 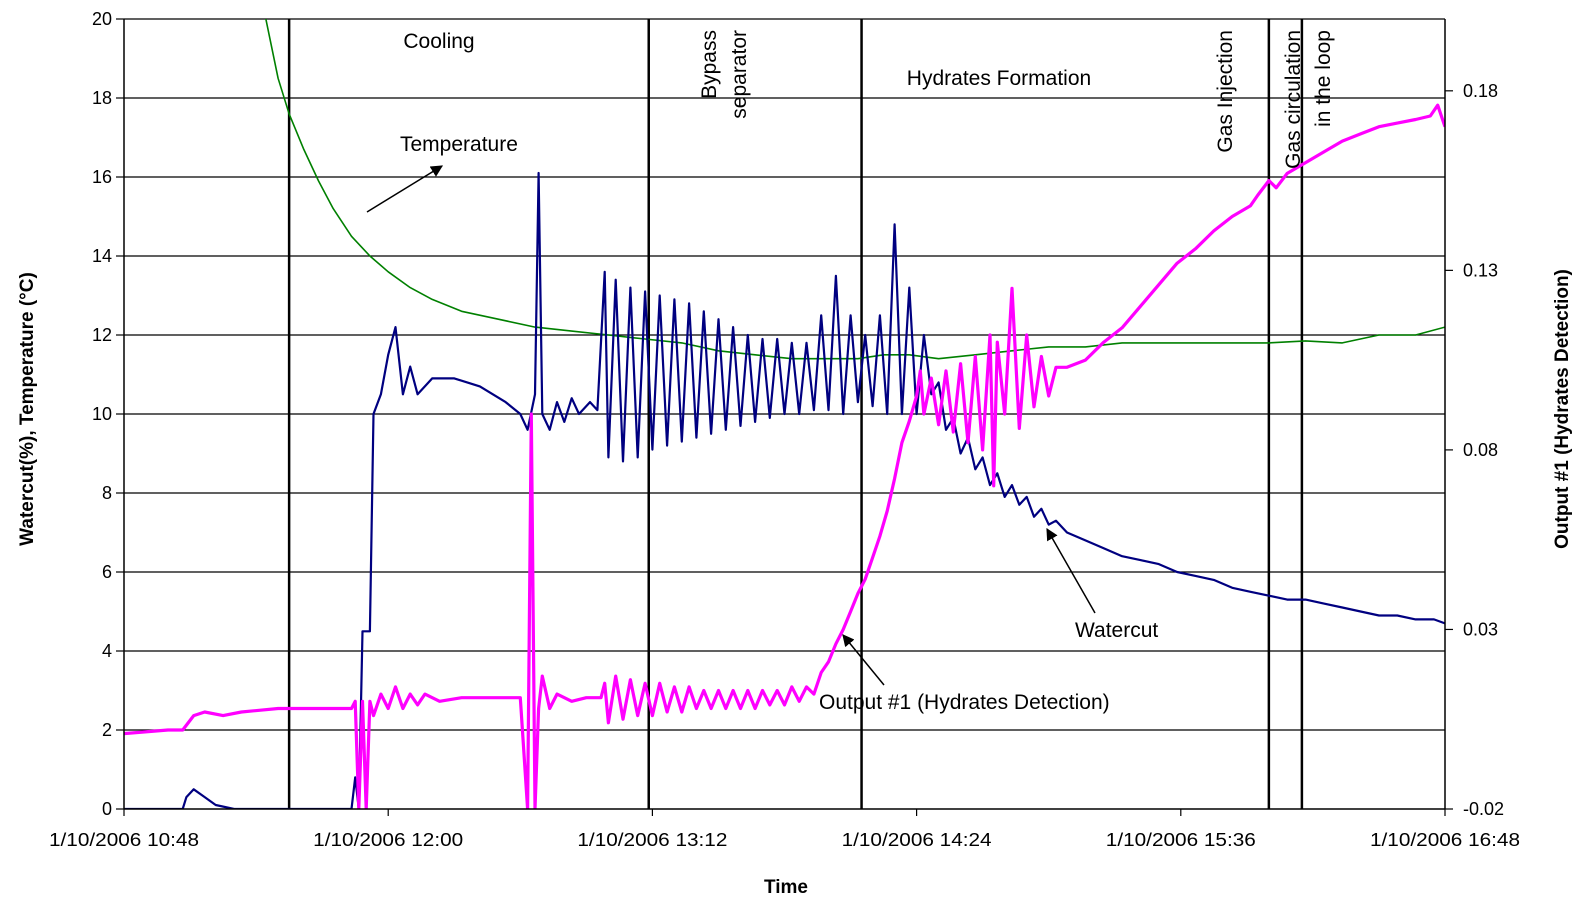 I want to click on phase-label-bypass: Bypass, so click(x=709, y=64).